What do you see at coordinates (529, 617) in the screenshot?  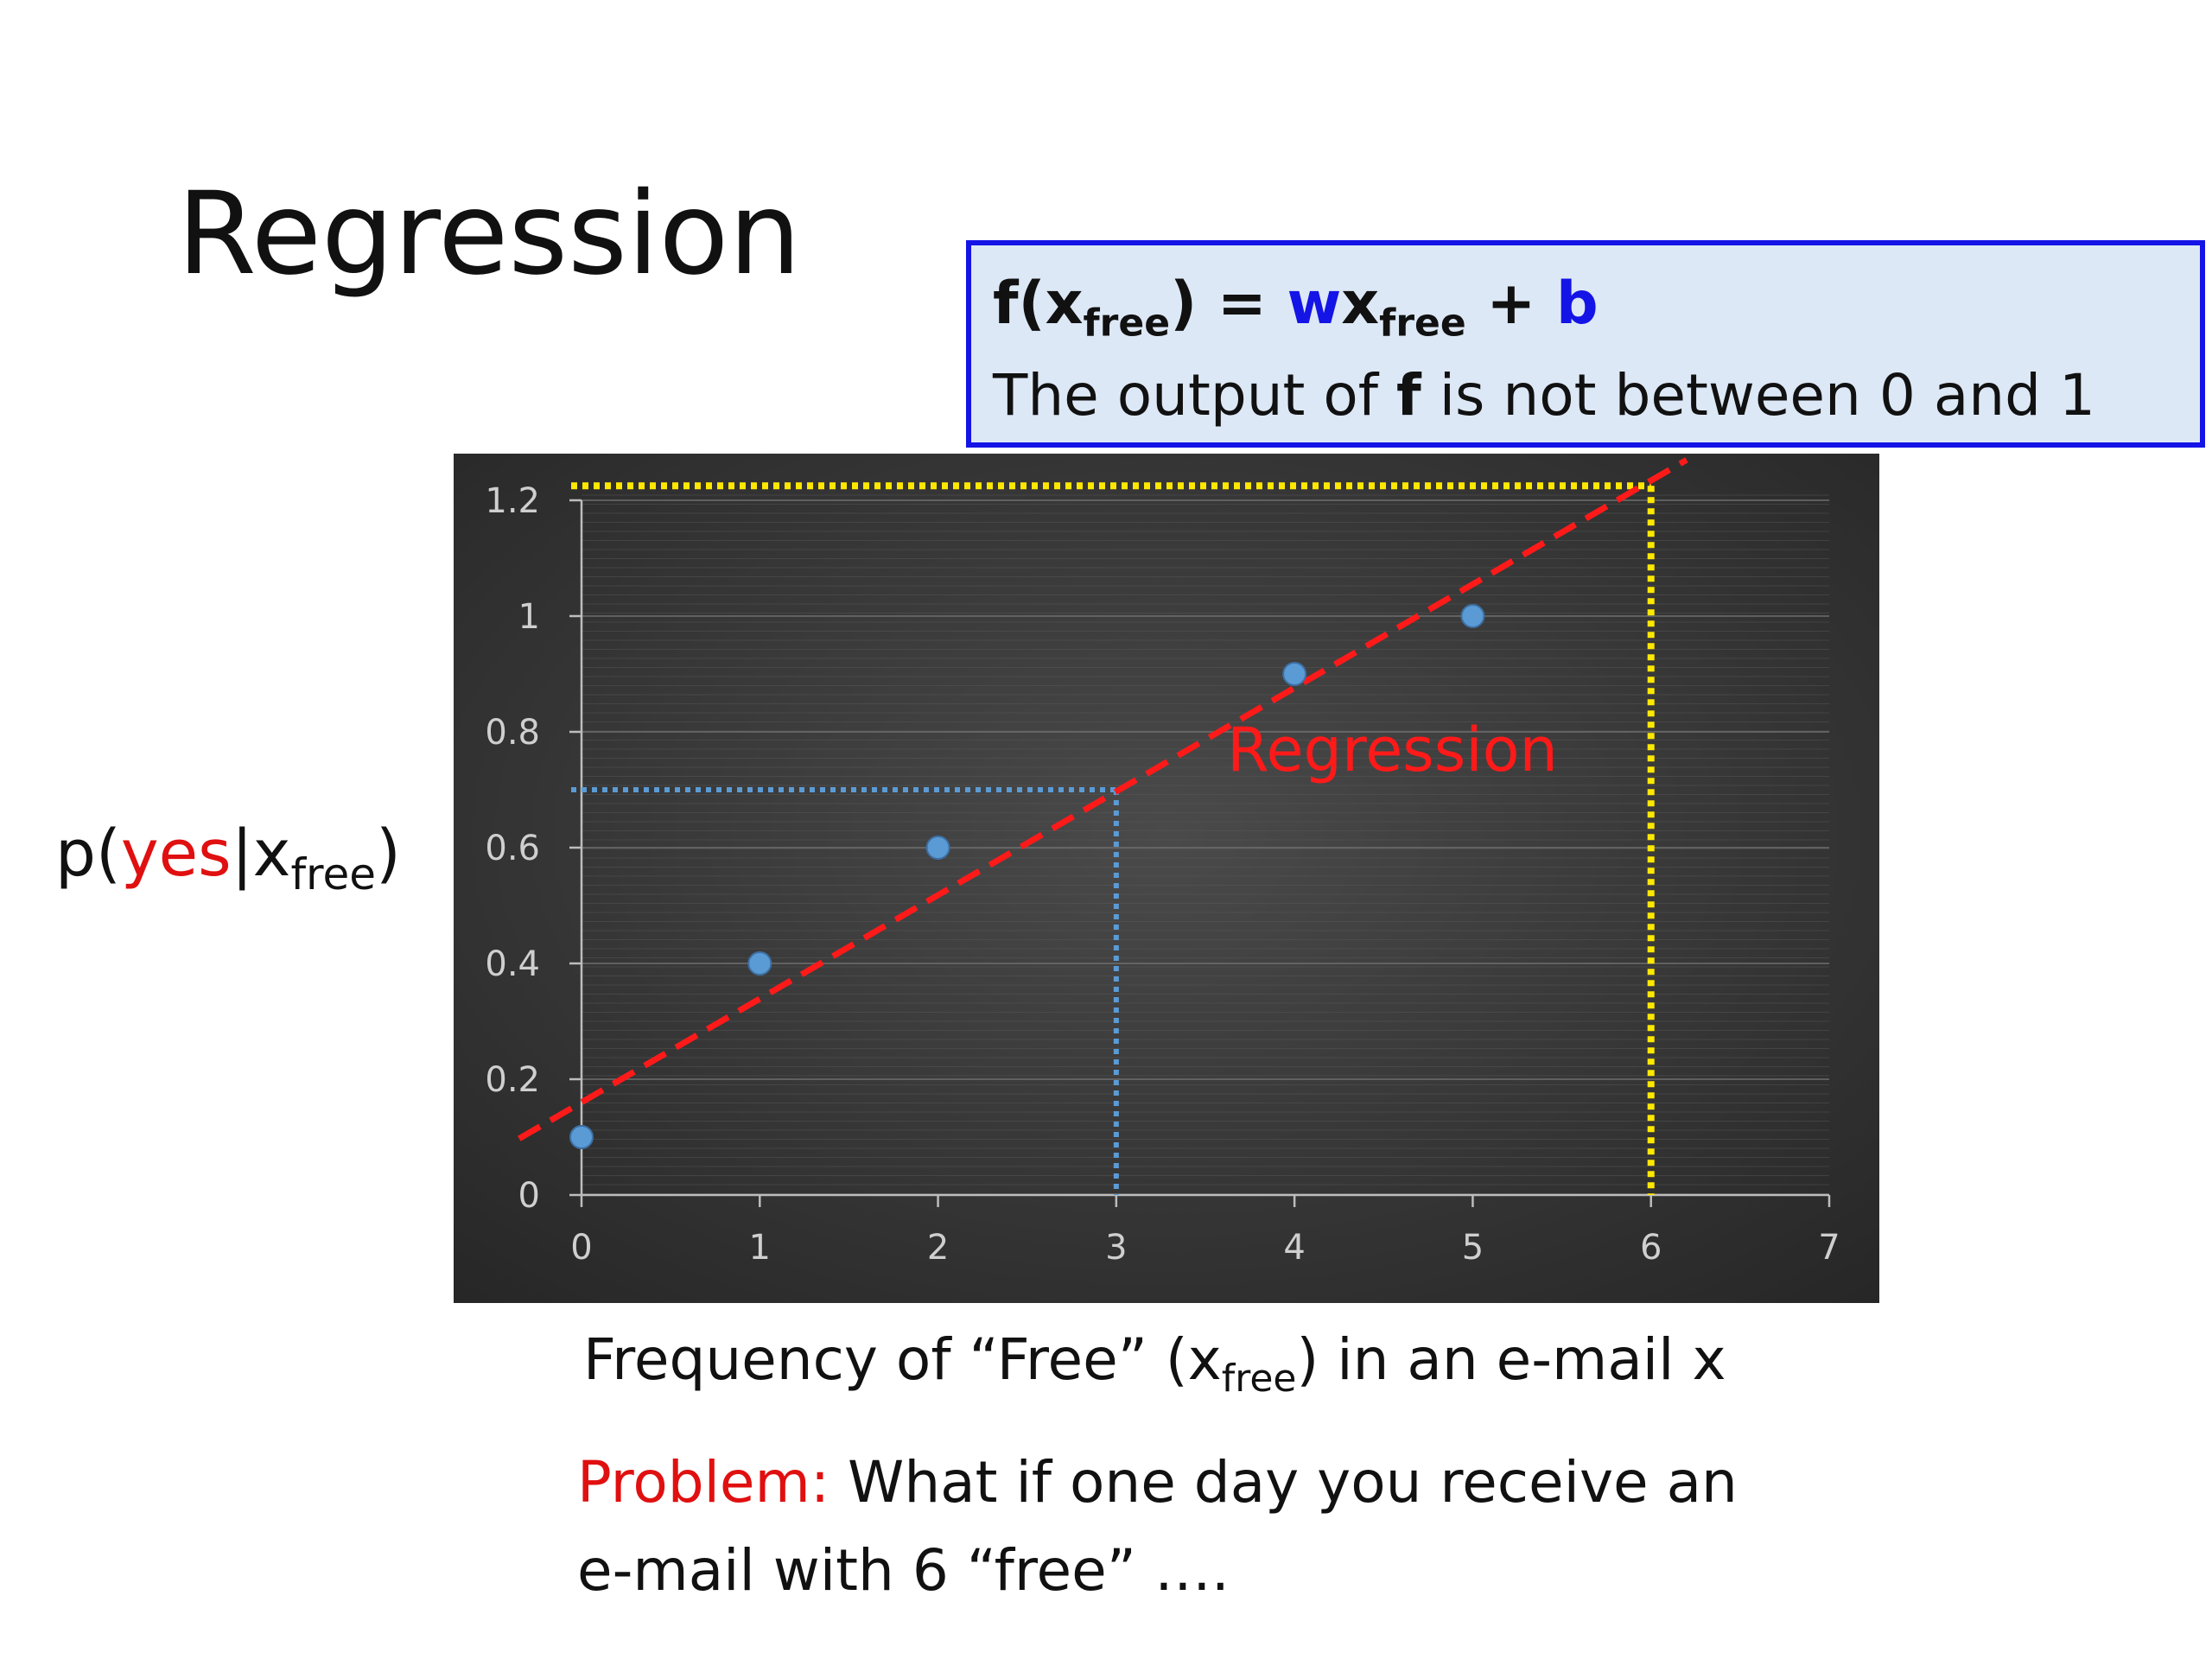 I see `y-tick-label: 1` at bounding box center [529, 617].